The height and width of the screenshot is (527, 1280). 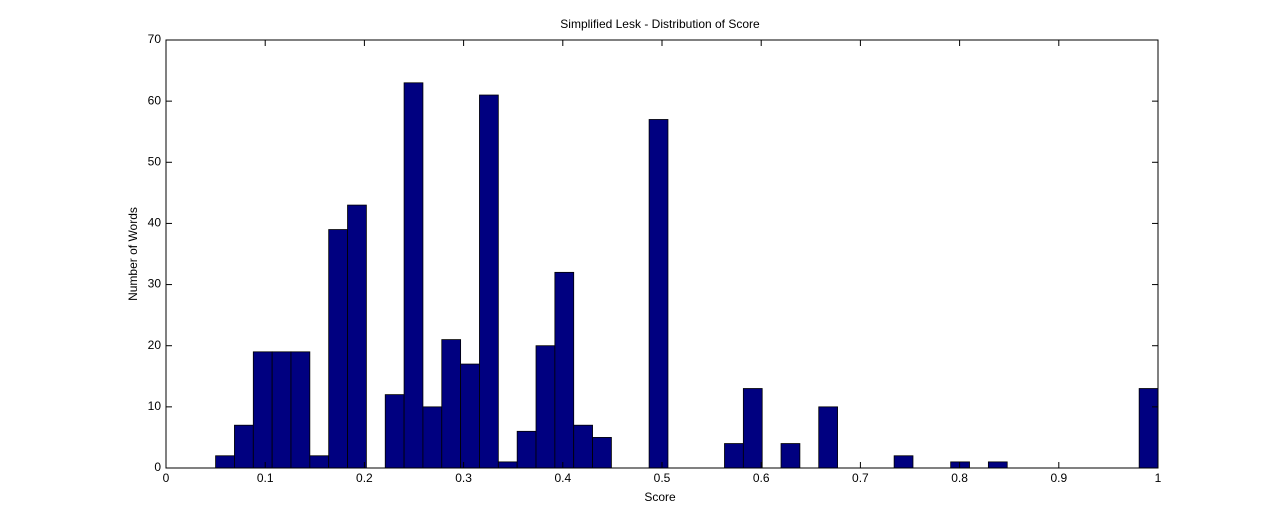 I want to click on y-tick-label: 40, so click(x=155, y=223).